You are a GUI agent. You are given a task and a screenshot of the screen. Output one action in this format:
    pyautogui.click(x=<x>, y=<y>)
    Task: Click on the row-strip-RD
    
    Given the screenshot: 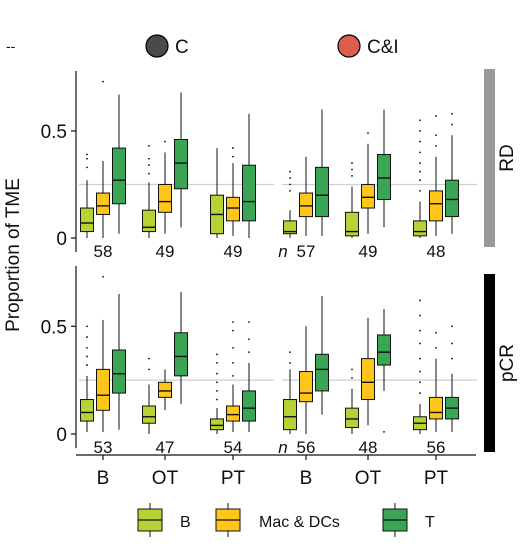 What is the action you would take?
    pyautogui.click(x=489, y=158)
    